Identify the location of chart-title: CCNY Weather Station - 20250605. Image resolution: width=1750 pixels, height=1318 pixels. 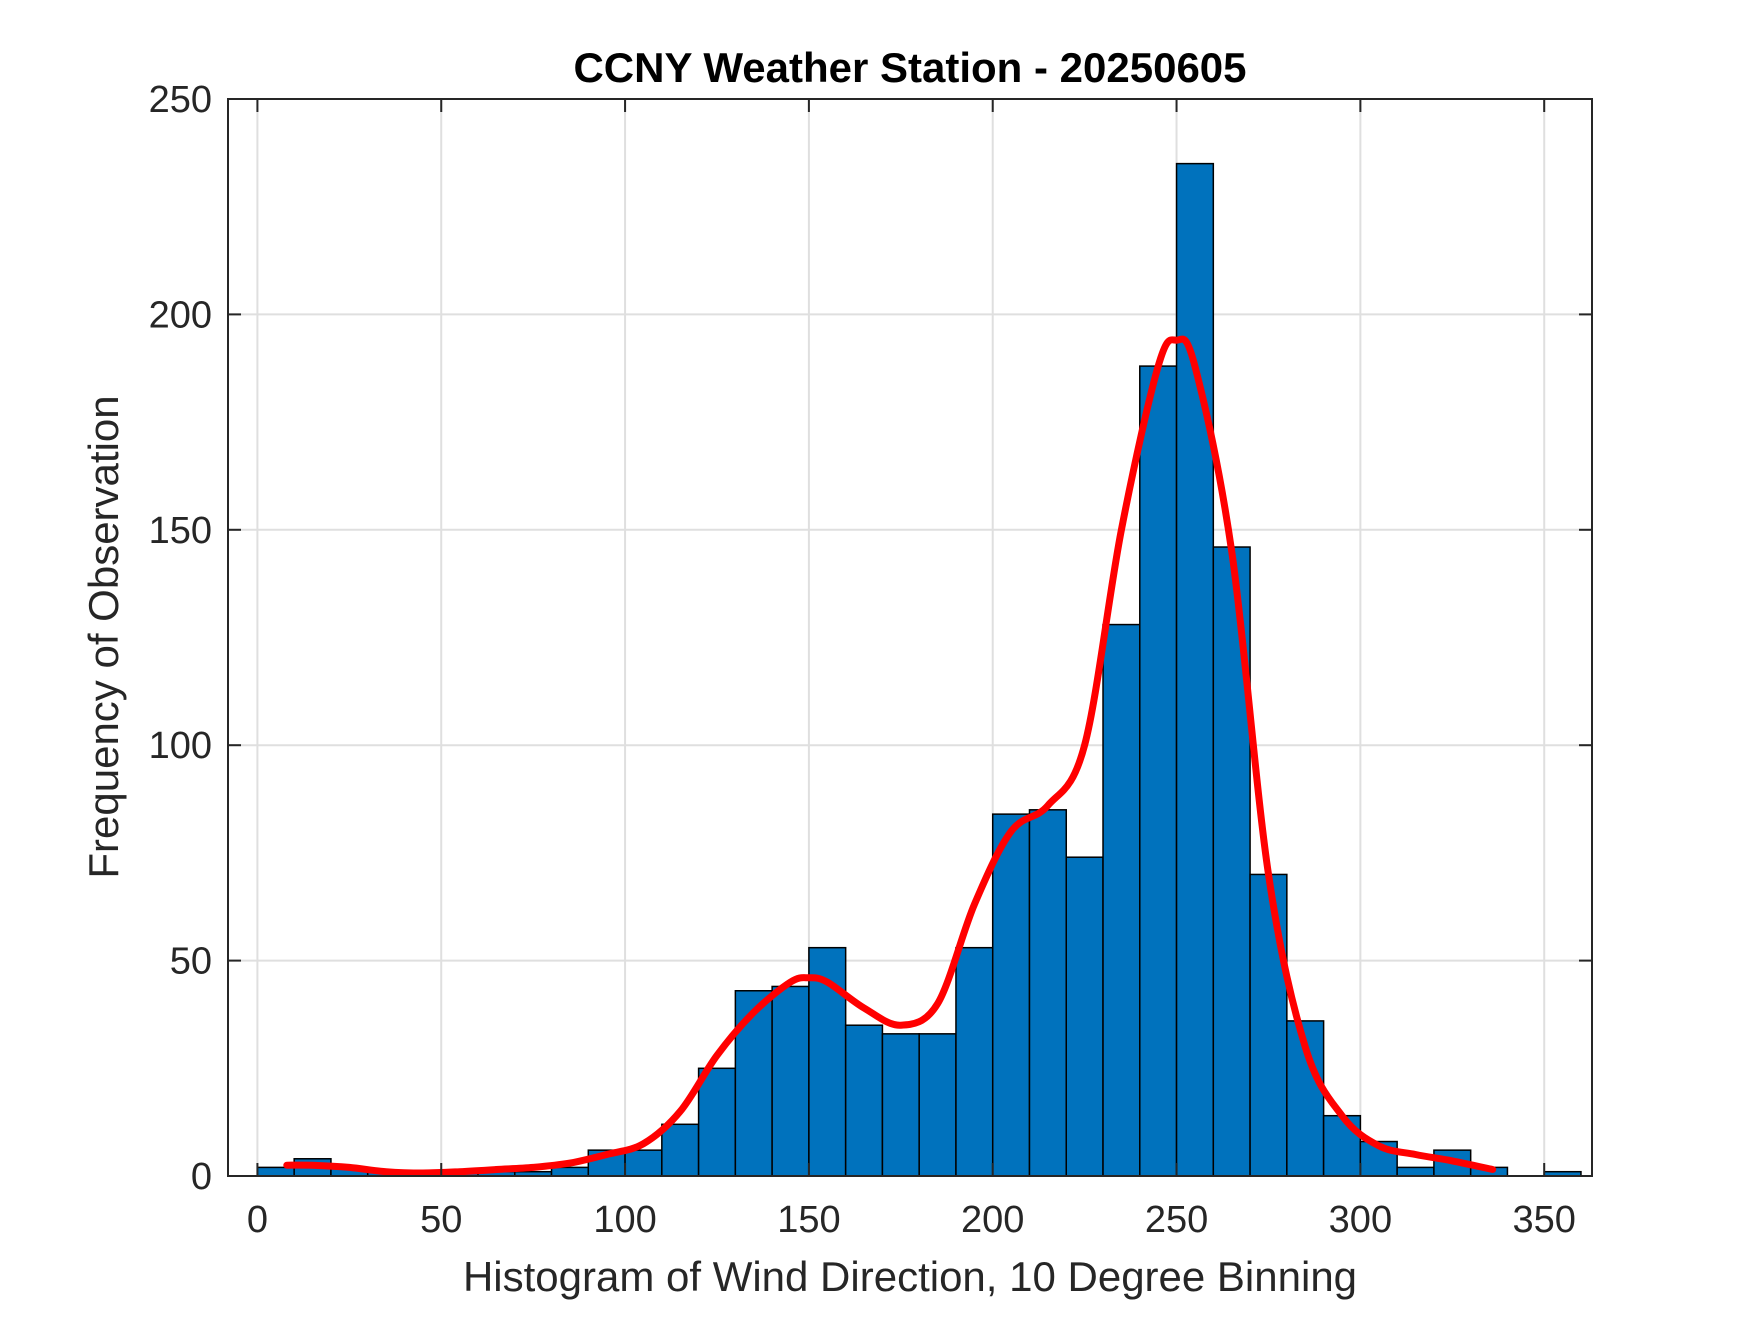
(909, 67).